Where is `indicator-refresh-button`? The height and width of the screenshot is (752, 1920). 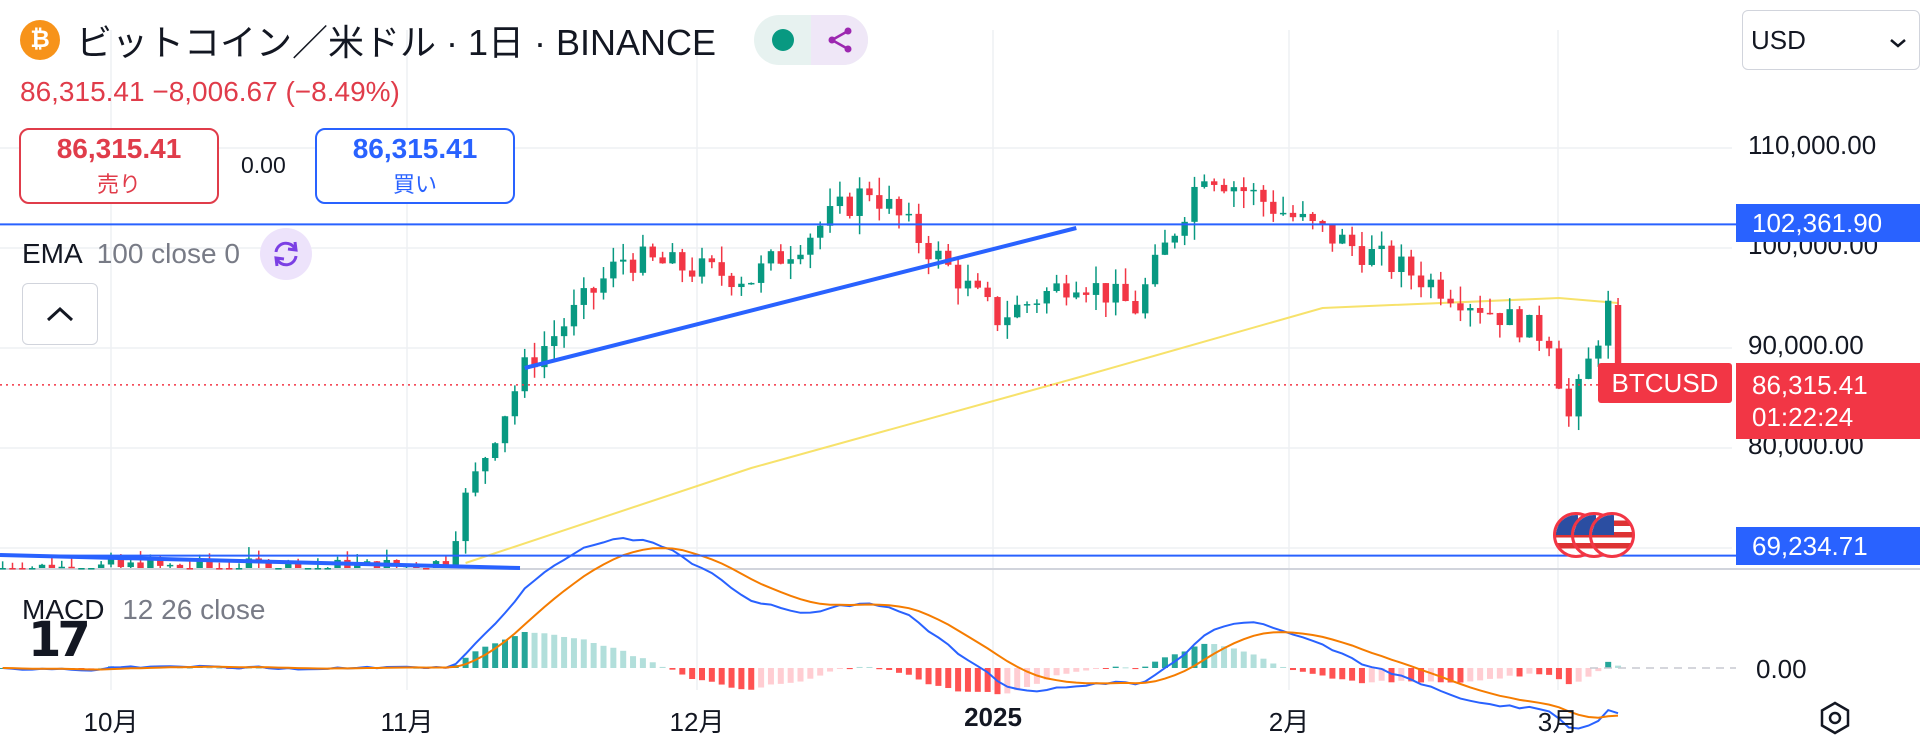
indicator-refresh-button is located at coordinates (285, 254).